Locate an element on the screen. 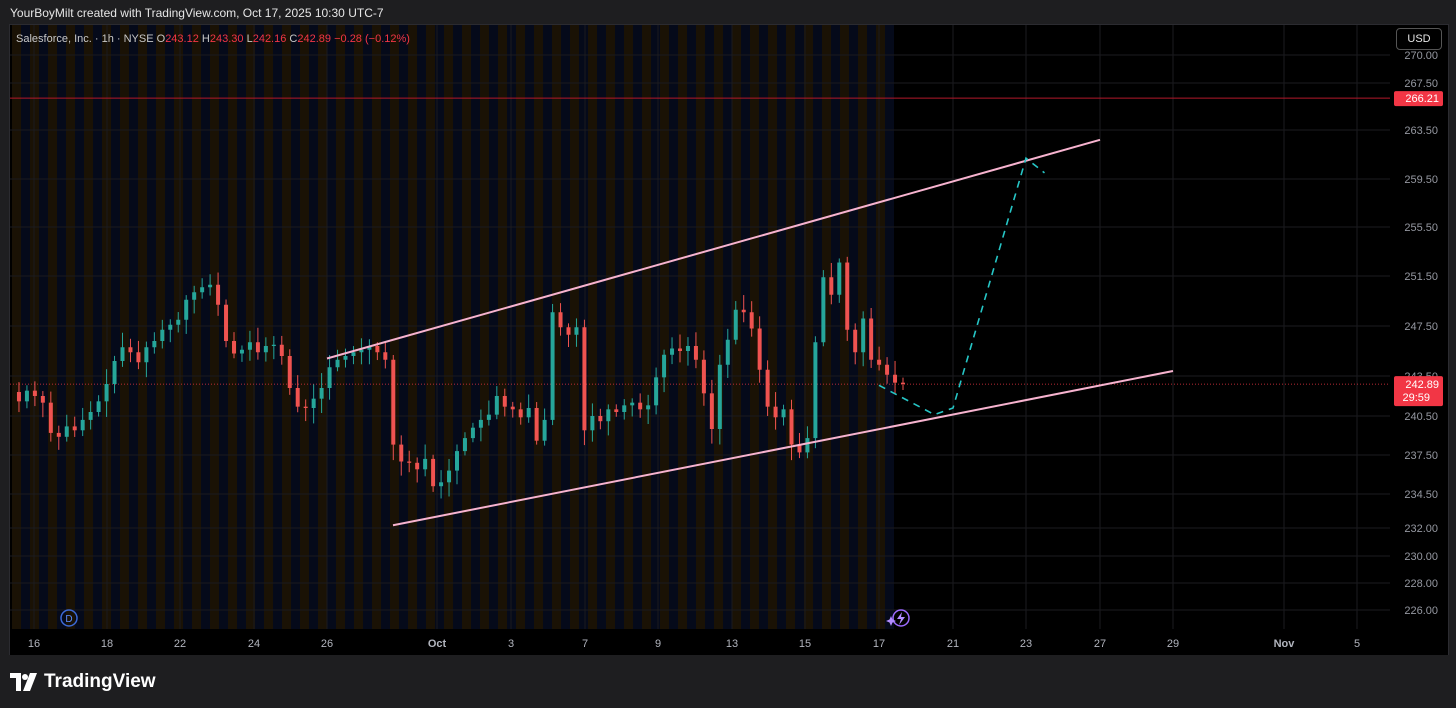  x-tick-label: 23 is located at coordinates (1026, 644).